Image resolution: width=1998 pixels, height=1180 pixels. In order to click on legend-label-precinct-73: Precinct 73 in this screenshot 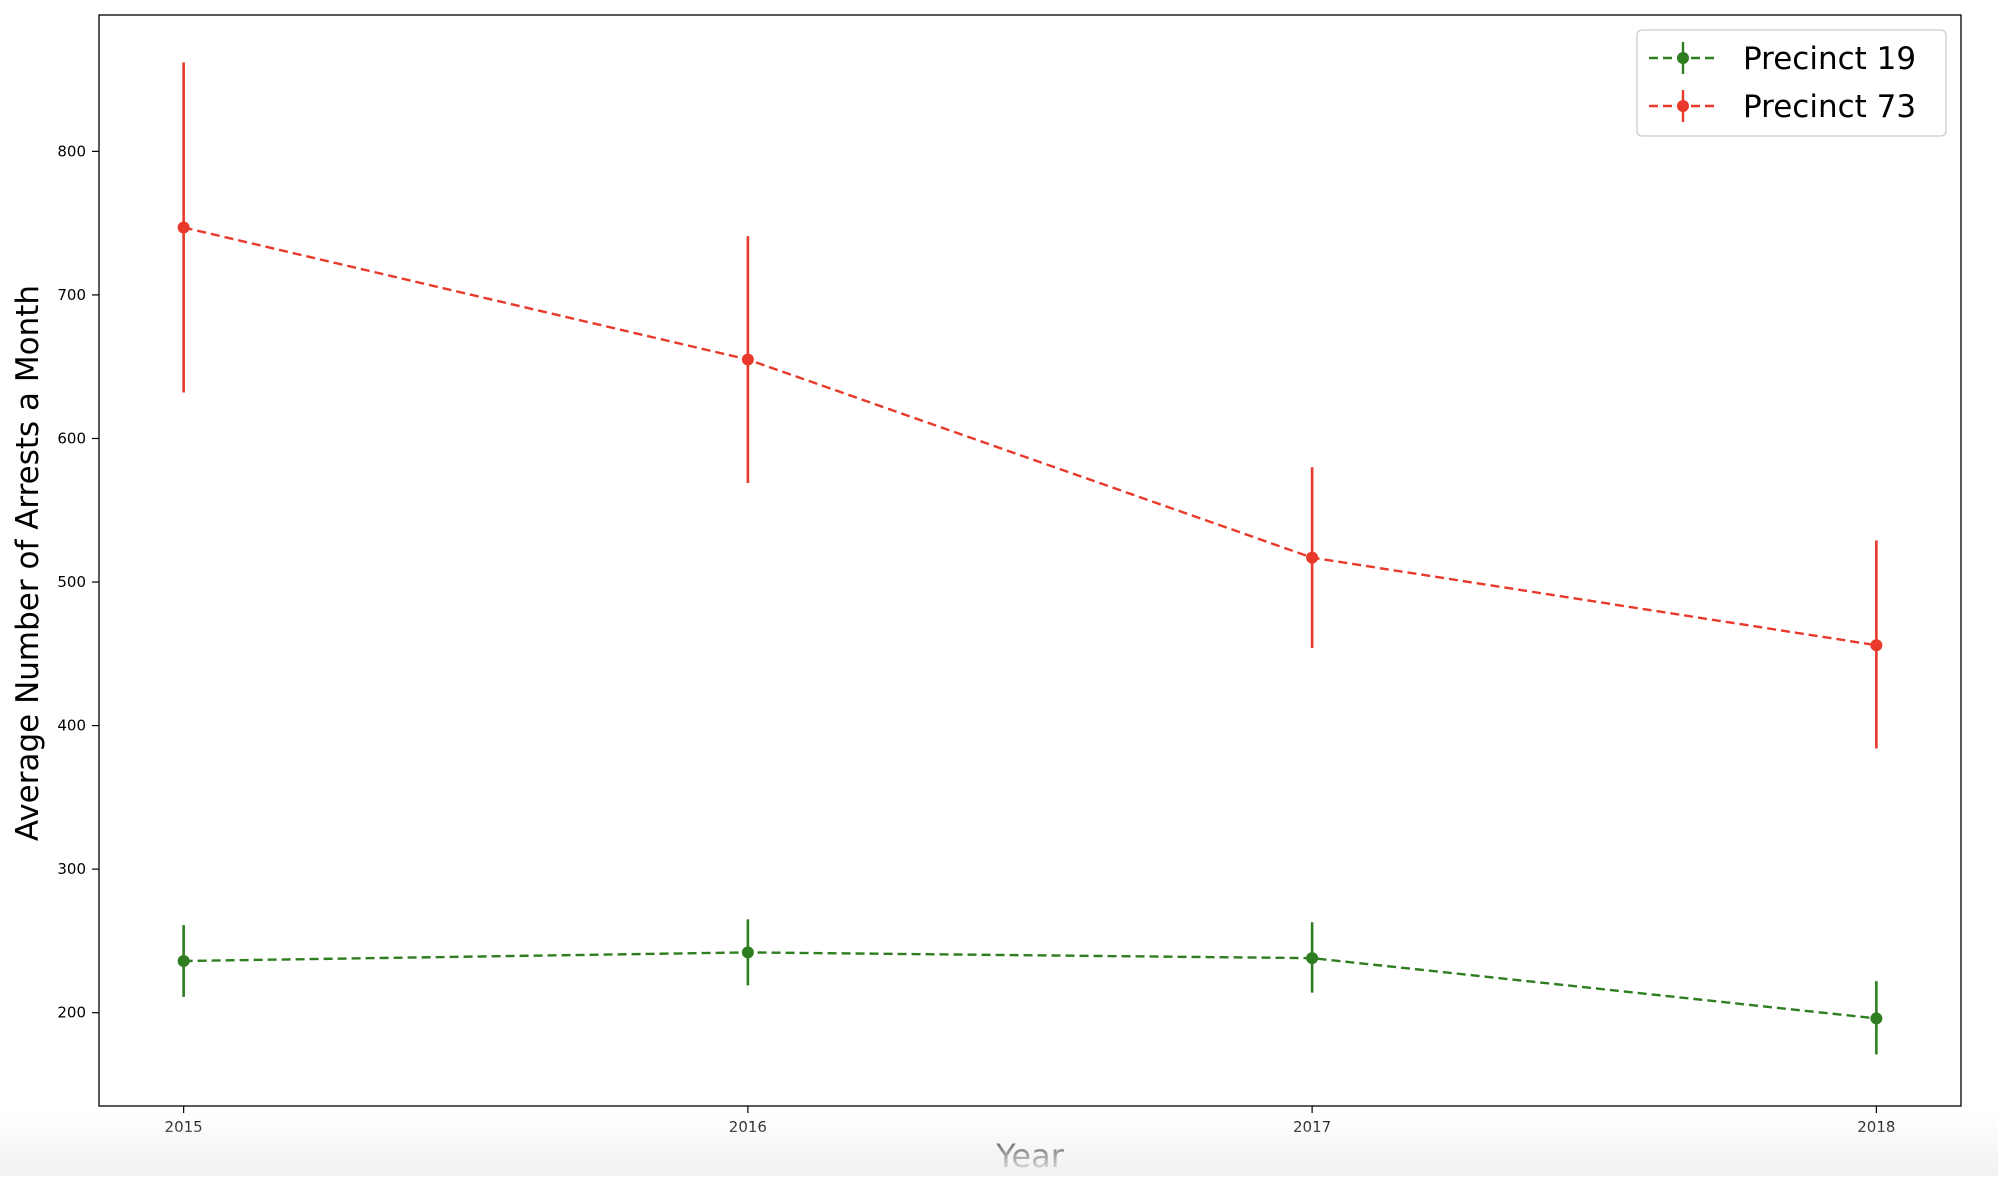, I will do `click(1829, 107)`.